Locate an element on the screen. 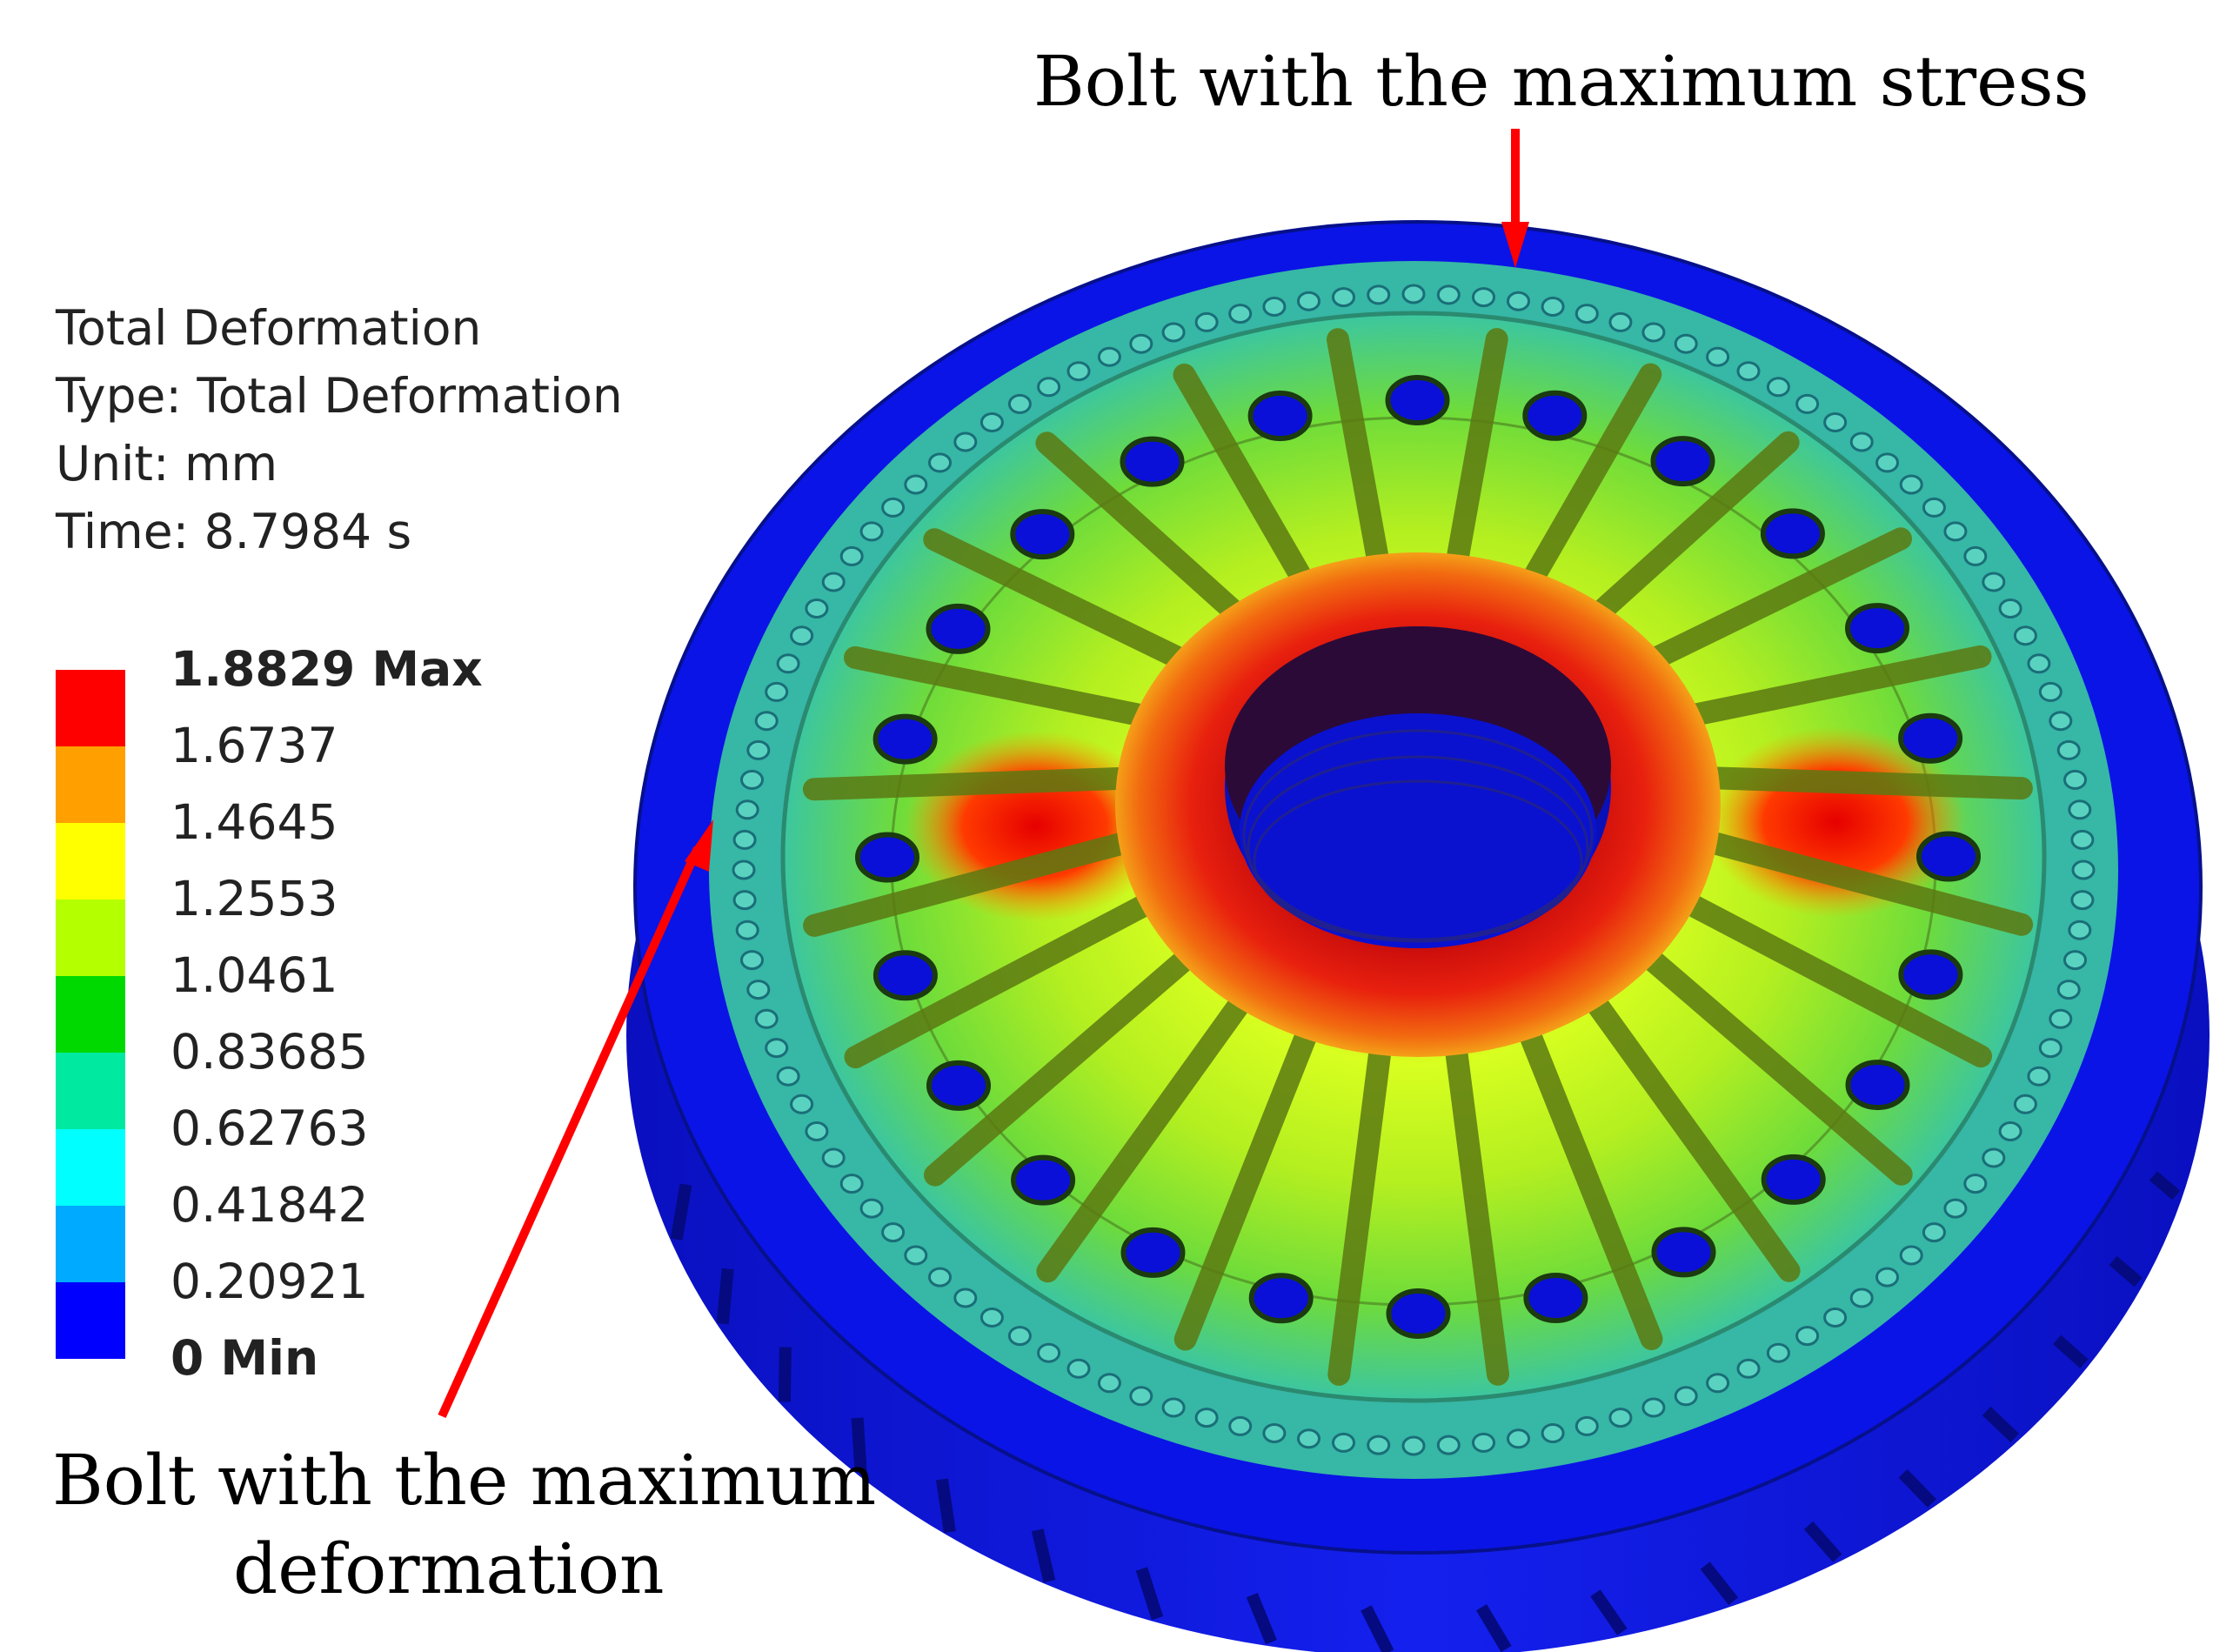 The height and width of the screenshot is (1652, 2213). result-time: Time: 8.7984 s is located at coordinates (234, 531).